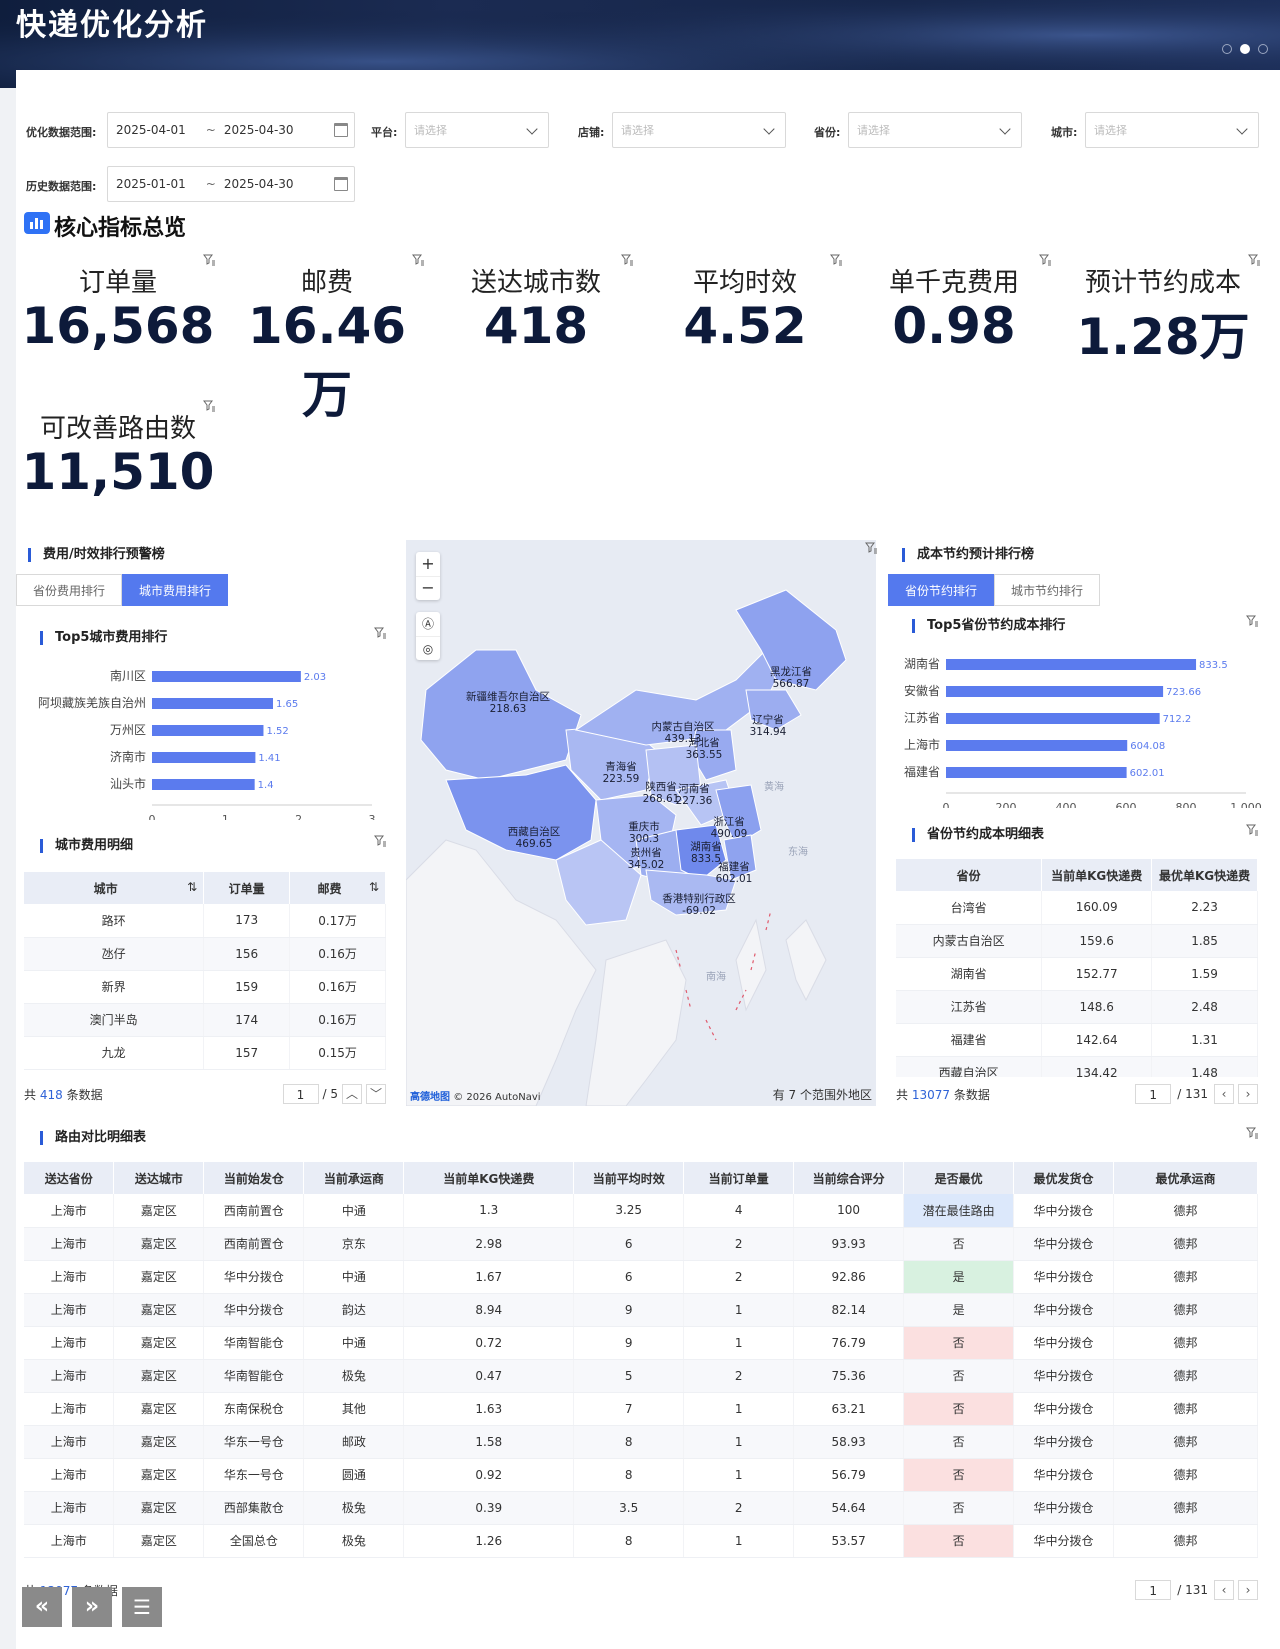  What do you see at coordinates (621, 766) in the screenshot?
I see `map-region-name: 青海省` at bounding box center [621, 766].